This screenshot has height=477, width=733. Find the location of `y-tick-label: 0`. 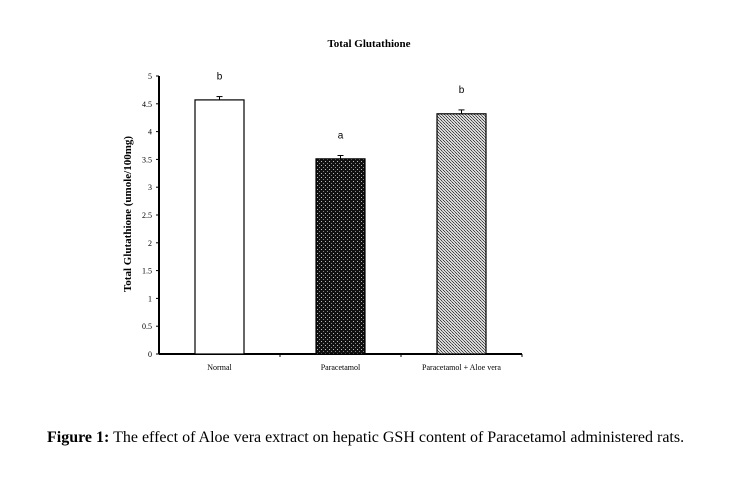

y-tick-label: 0 is located at coordinates (150, 354).